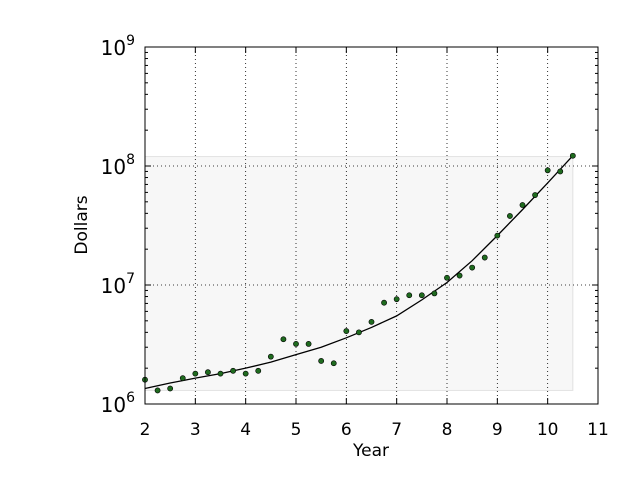 This screenshot has height=480, width=640. Describe the element at coordinates (374, 430) in the screenshot. I see `x-tick-label-layer: 2 3 4 5 6 7 8 9 10 11` at that location.